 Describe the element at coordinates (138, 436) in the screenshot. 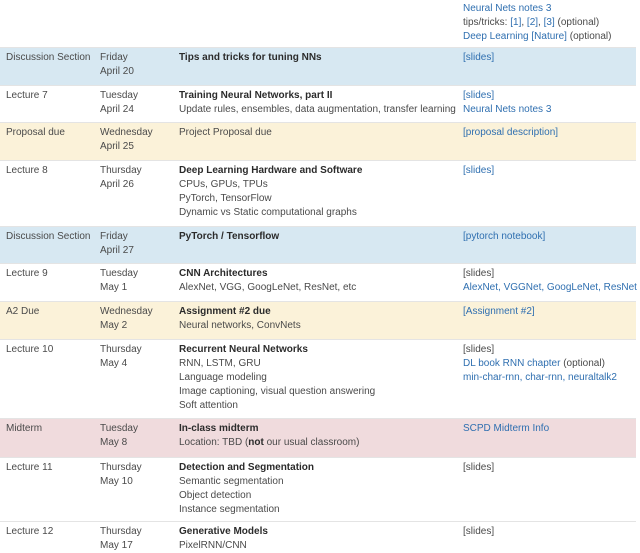

I see `date-cell: Tuesday May 8` at that location.